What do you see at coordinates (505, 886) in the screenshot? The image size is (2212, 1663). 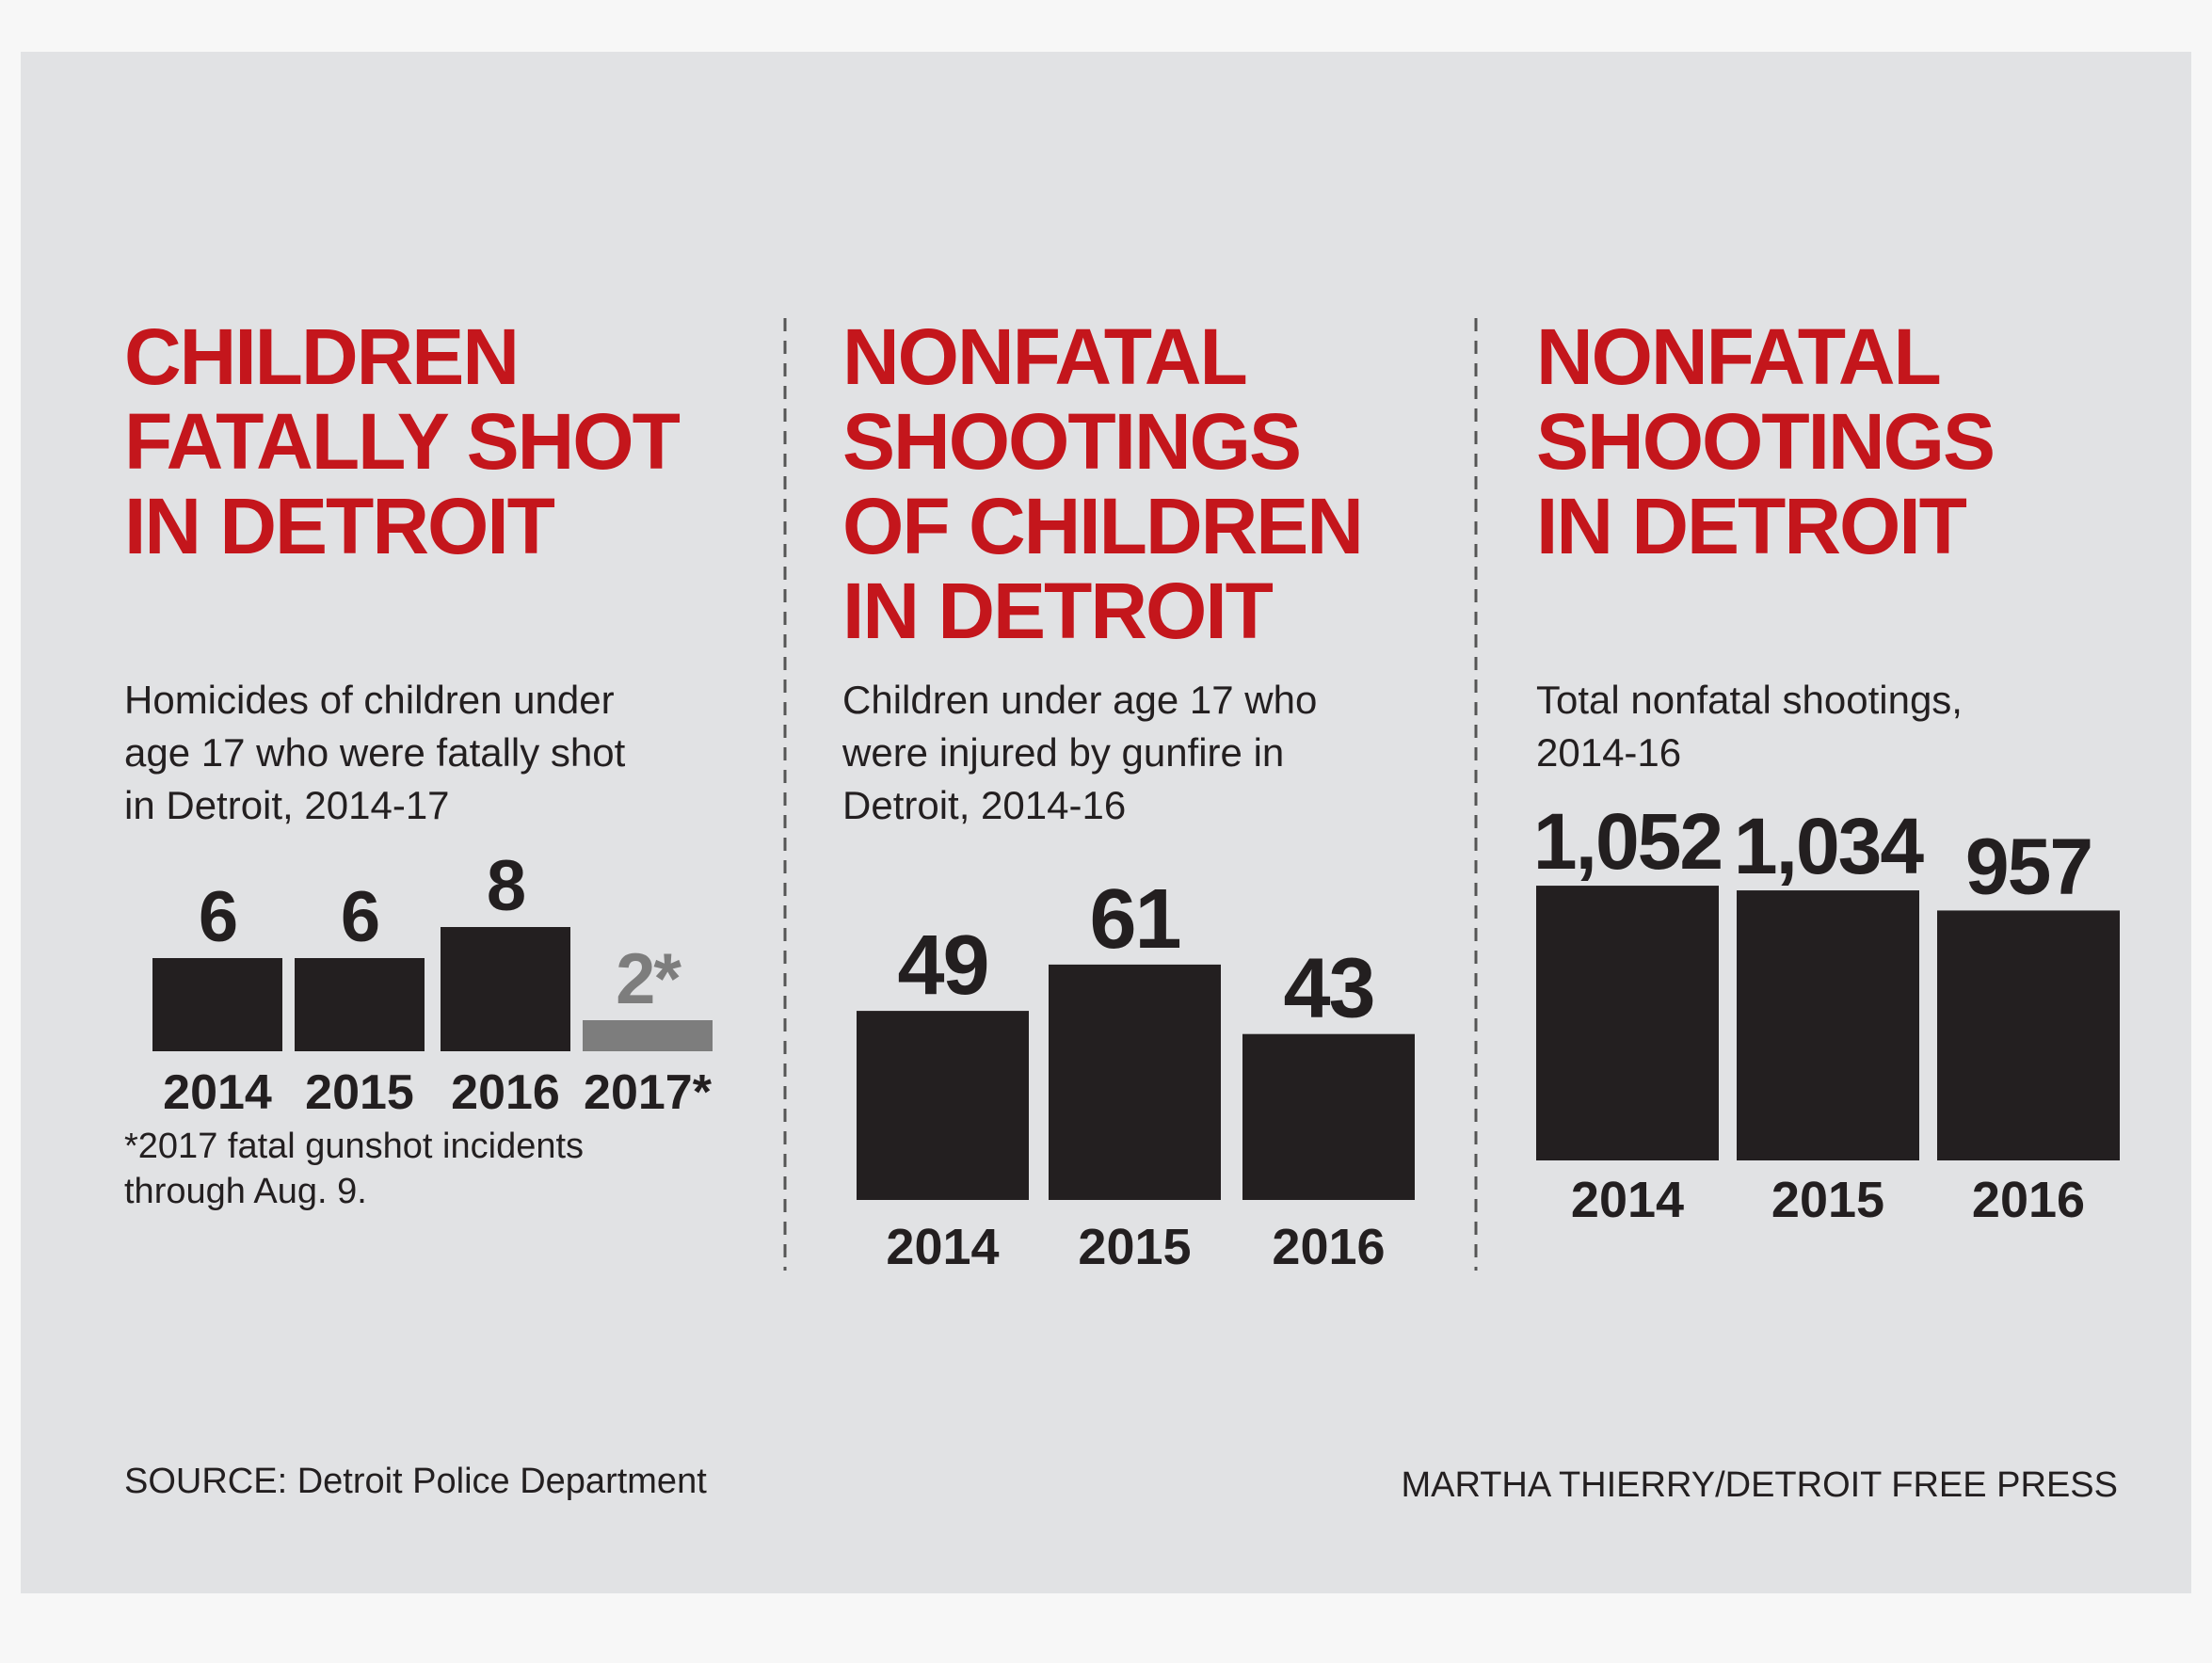 I see `value-label: 8` at bounding box center [505, 886].